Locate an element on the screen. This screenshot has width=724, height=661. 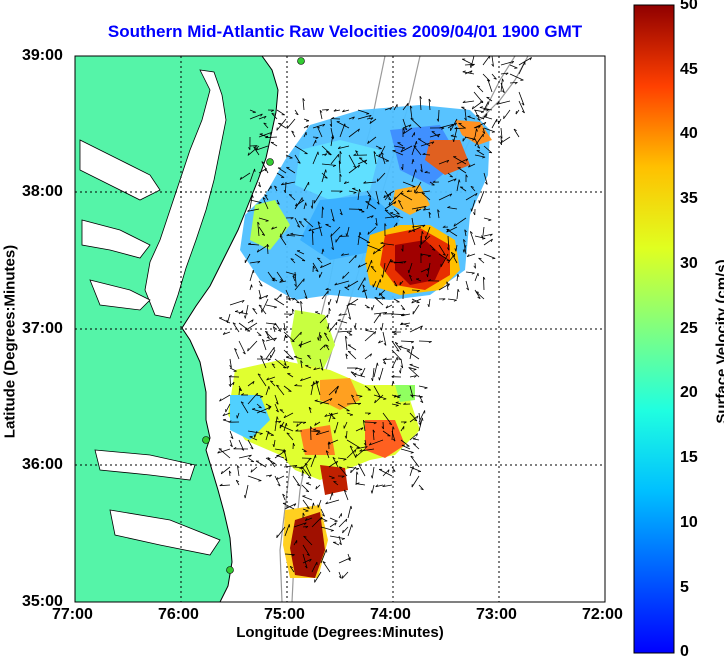
colorbar-label: Surface Velocity (cm/s) is located at coordinates (719, 342).